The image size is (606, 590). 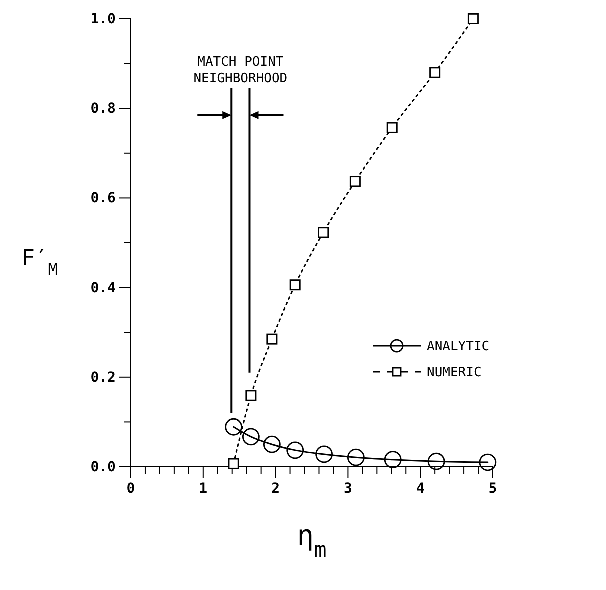 I want to click on x-tick-label: 5, so click(x=493, y=488).